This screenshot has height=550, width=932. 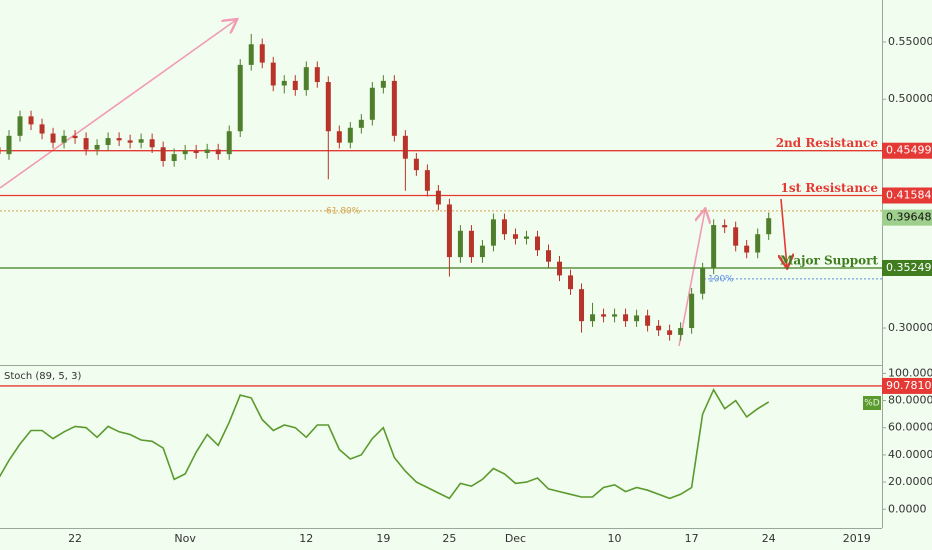 What do you see at coordinates (515, 538) in the screenshot?
I see `x-tick-label: Dec` at bounding box center [515, 538].